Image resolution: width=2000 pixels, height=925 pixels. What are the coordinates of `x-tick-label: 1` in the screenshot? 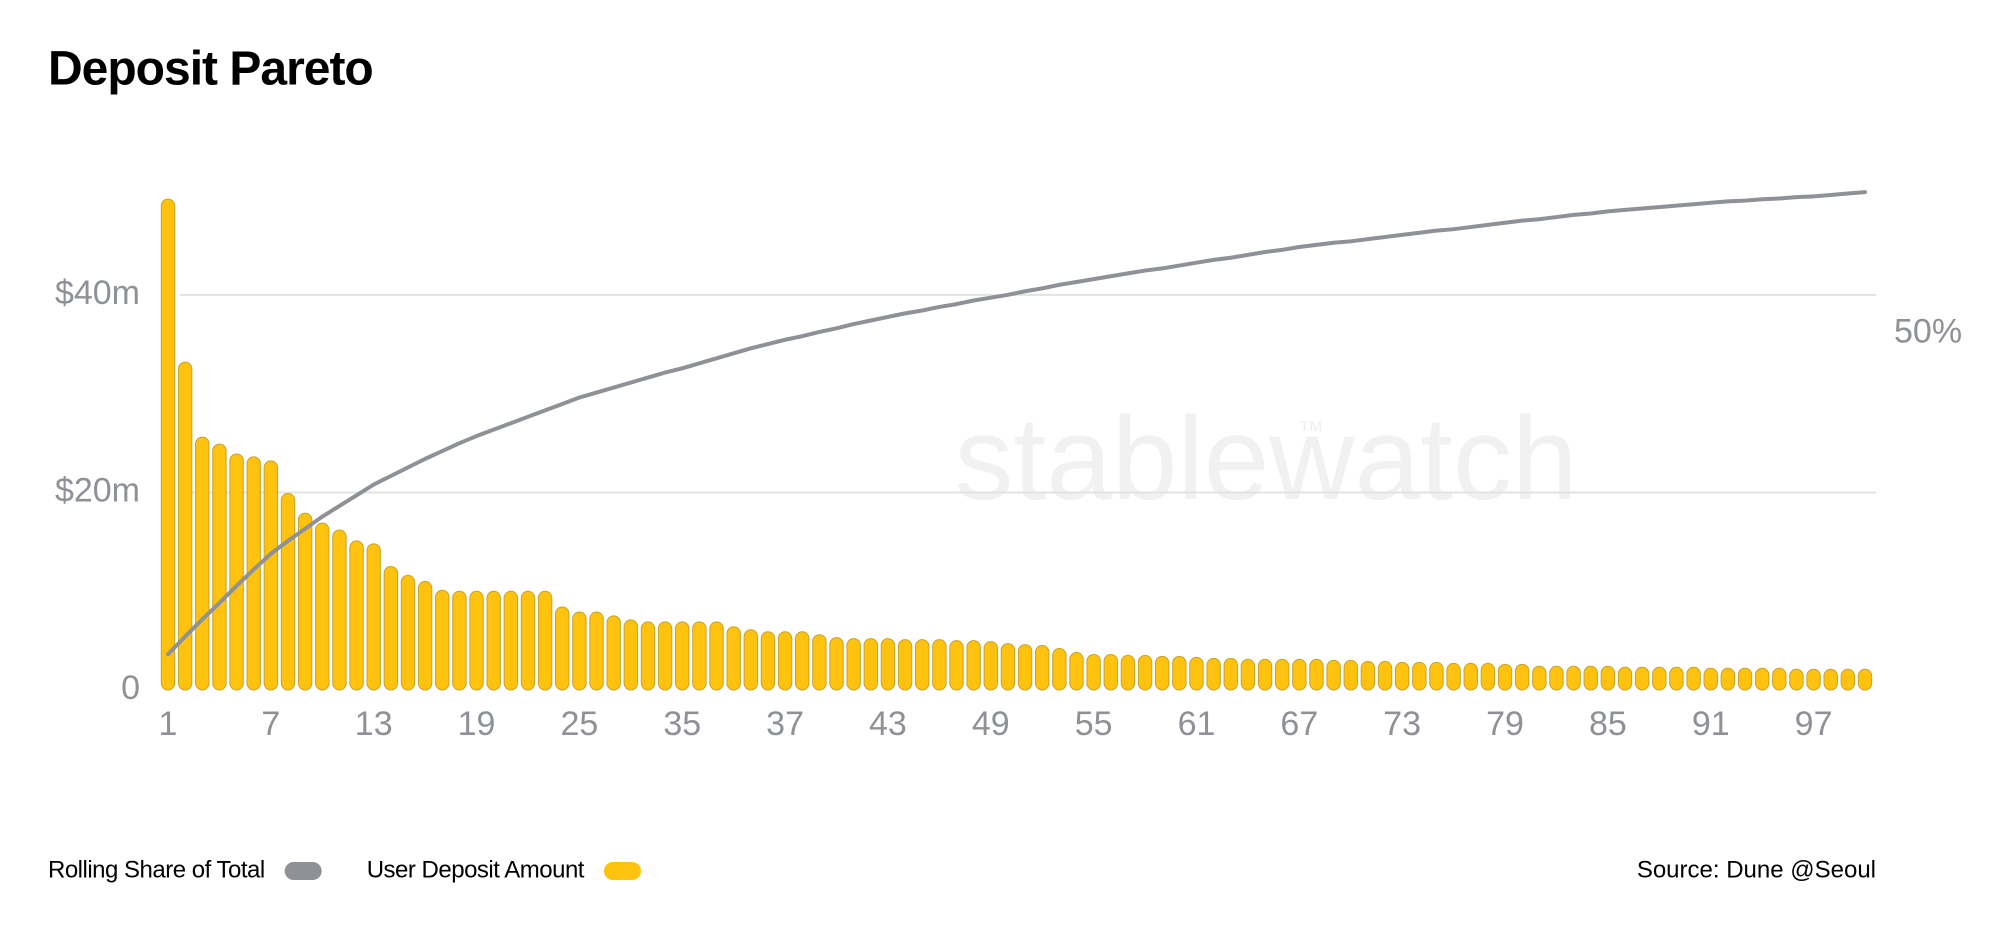 It's located at (168, 724).